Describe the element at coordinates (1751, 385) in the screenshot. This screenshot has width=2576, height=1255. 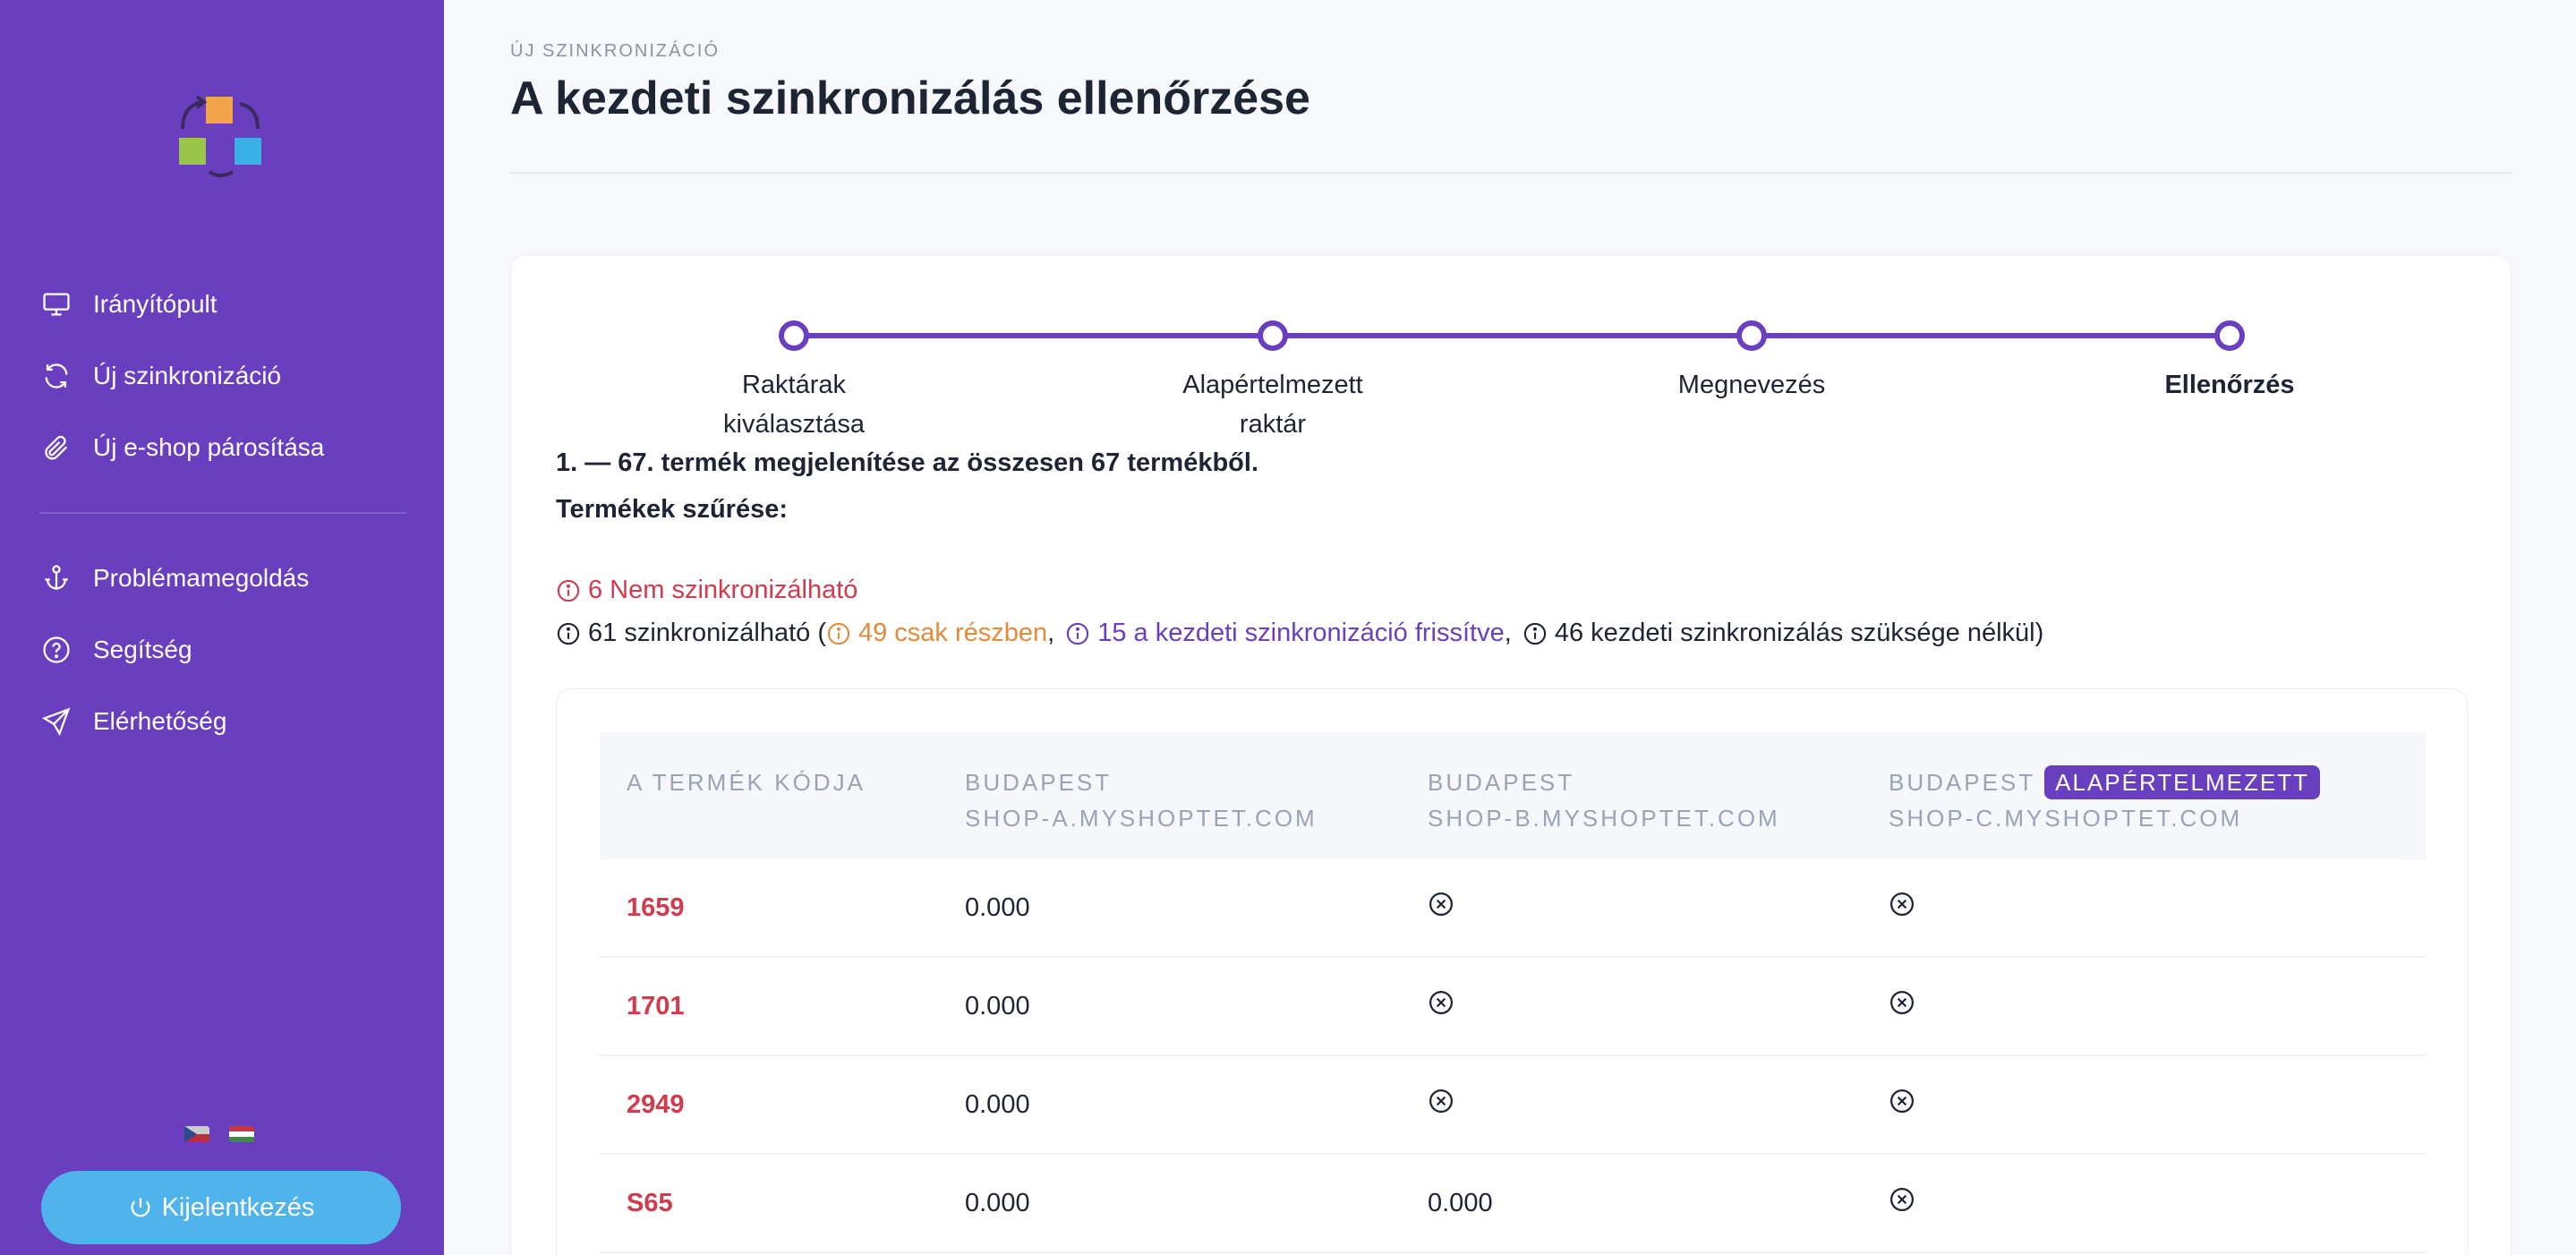
I see `step-label: Megnevezés` at that location.